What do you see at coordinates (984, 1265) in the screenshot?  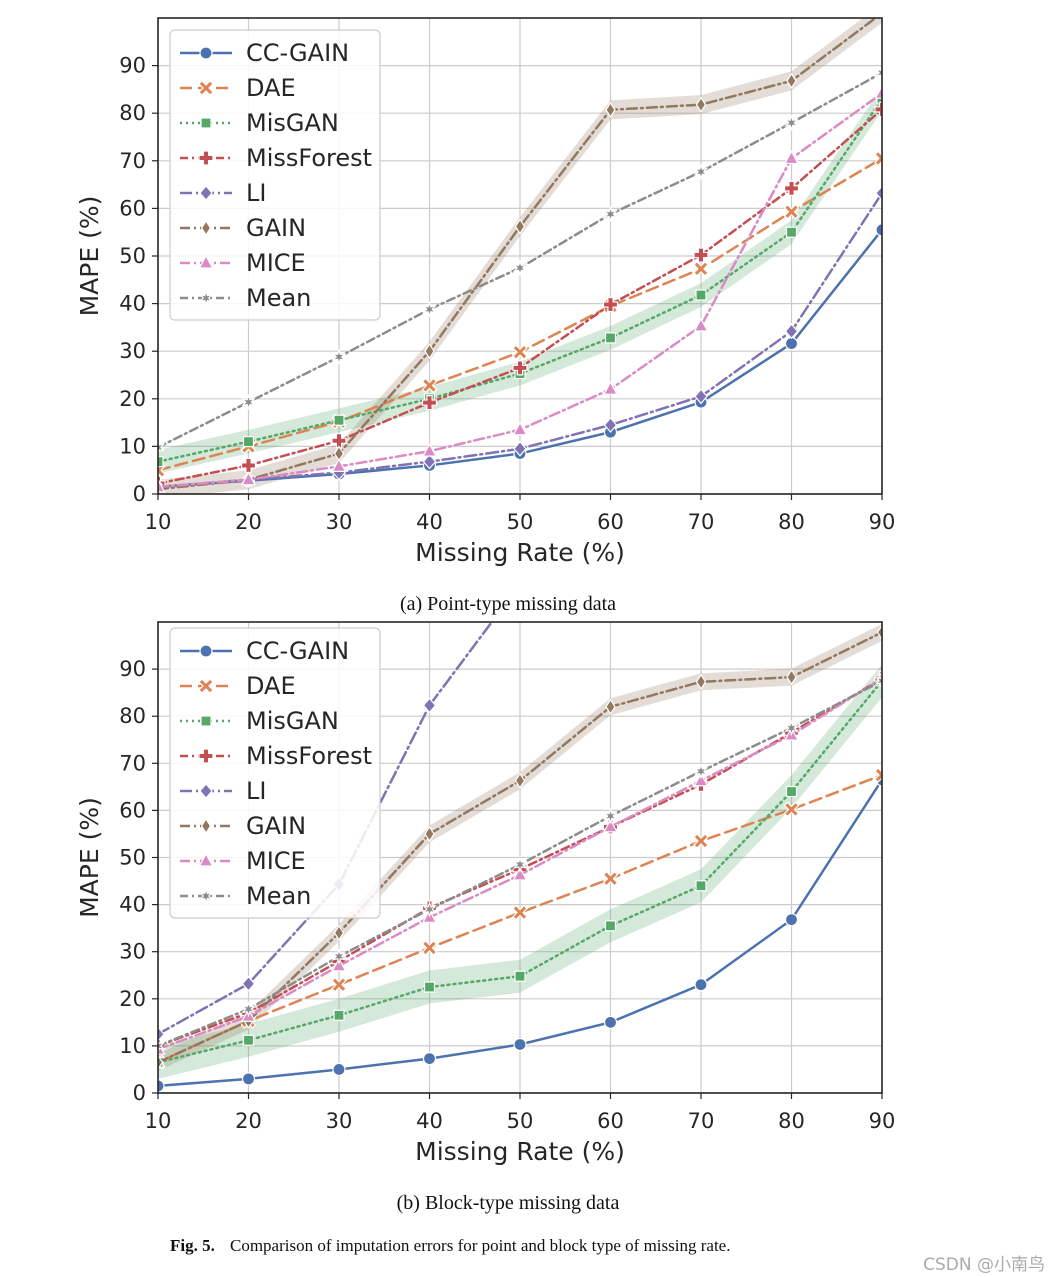 I see `watermark: CSDN @小南鸟` at bounding box center [984, 1265].